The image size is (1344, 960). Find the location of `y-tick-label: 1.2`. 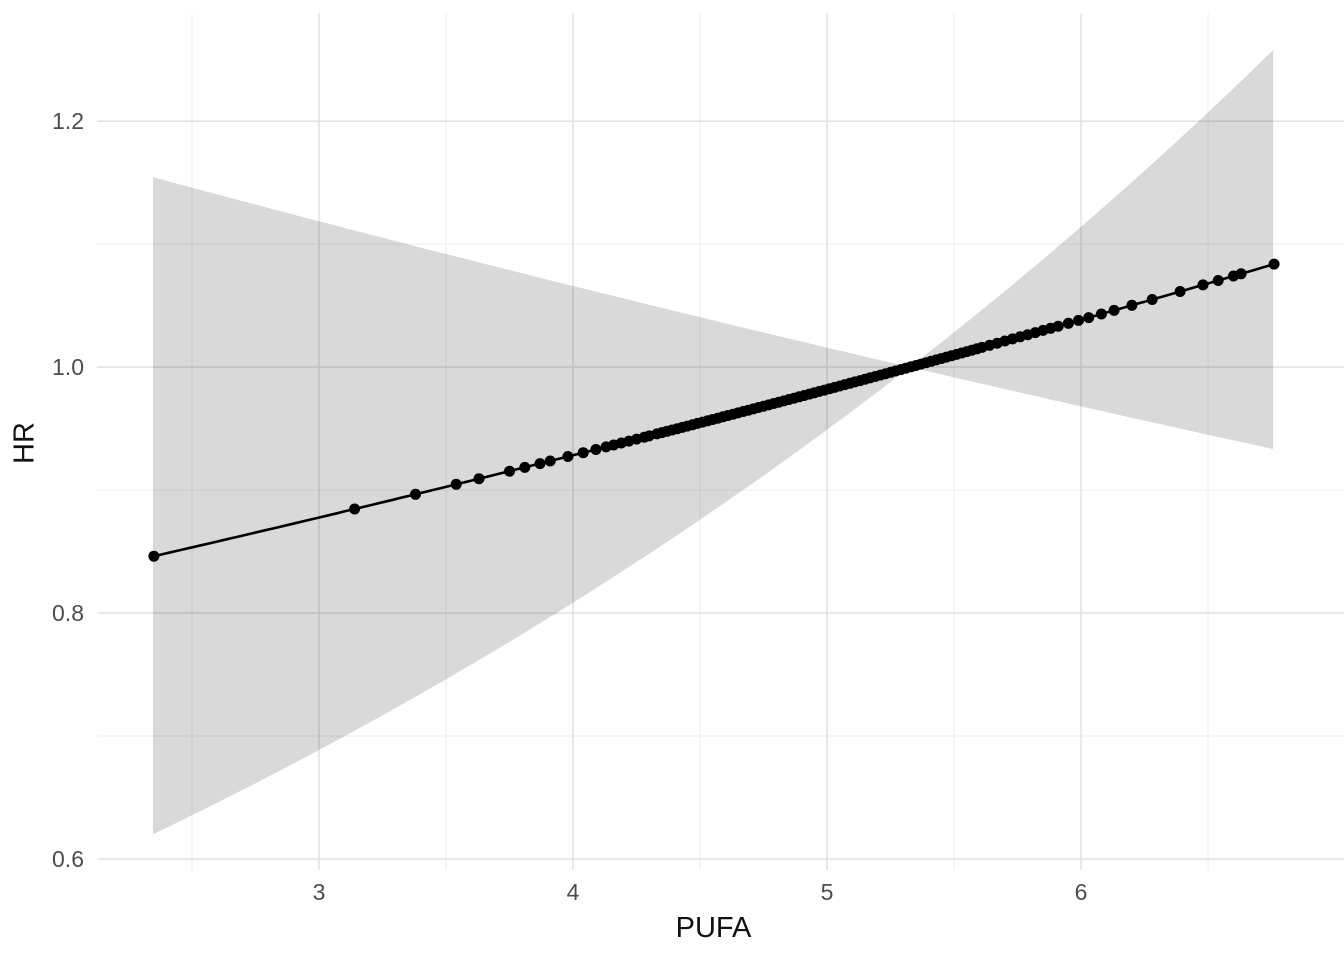

y-tick-label: 1.2 is located at coordinates (68, 121).